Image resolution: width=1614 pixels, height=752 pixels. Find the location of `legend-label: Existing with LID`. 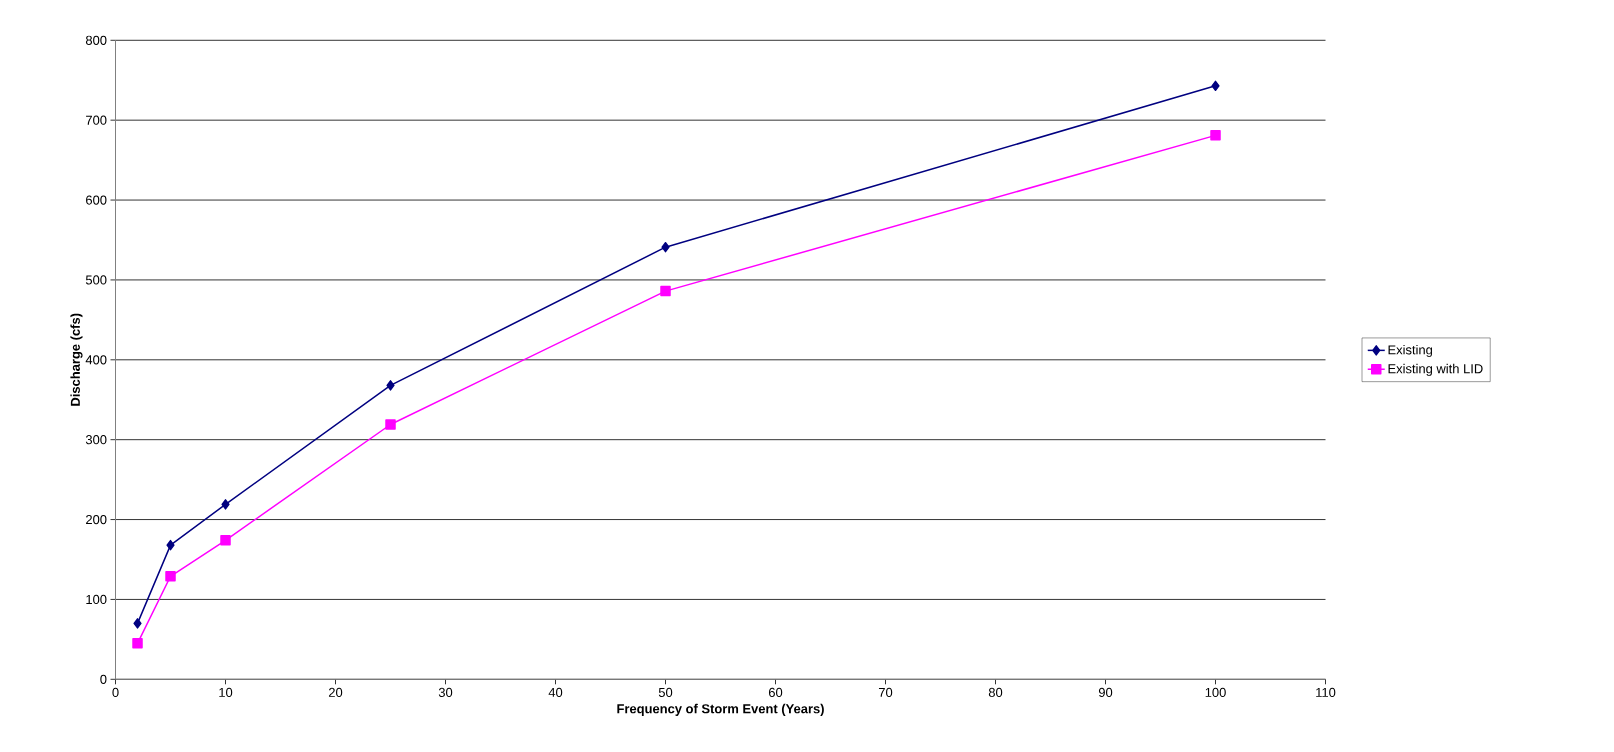

legend-label: Existing with LID is located at coordinates (1435, 369).